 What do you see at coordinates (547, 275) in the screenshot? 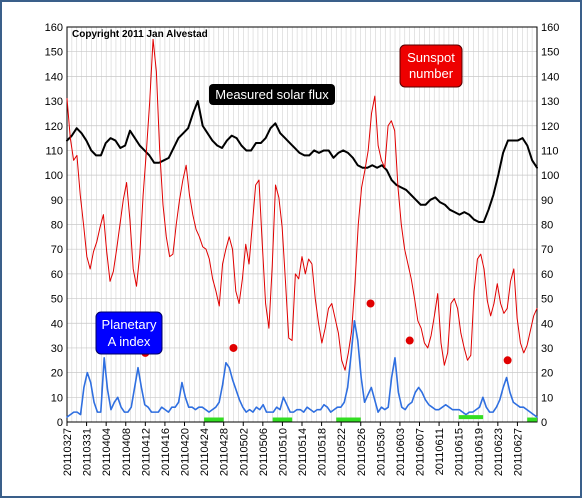
I see `y-tick-label-right: 60` at bounding box center [547, 275].